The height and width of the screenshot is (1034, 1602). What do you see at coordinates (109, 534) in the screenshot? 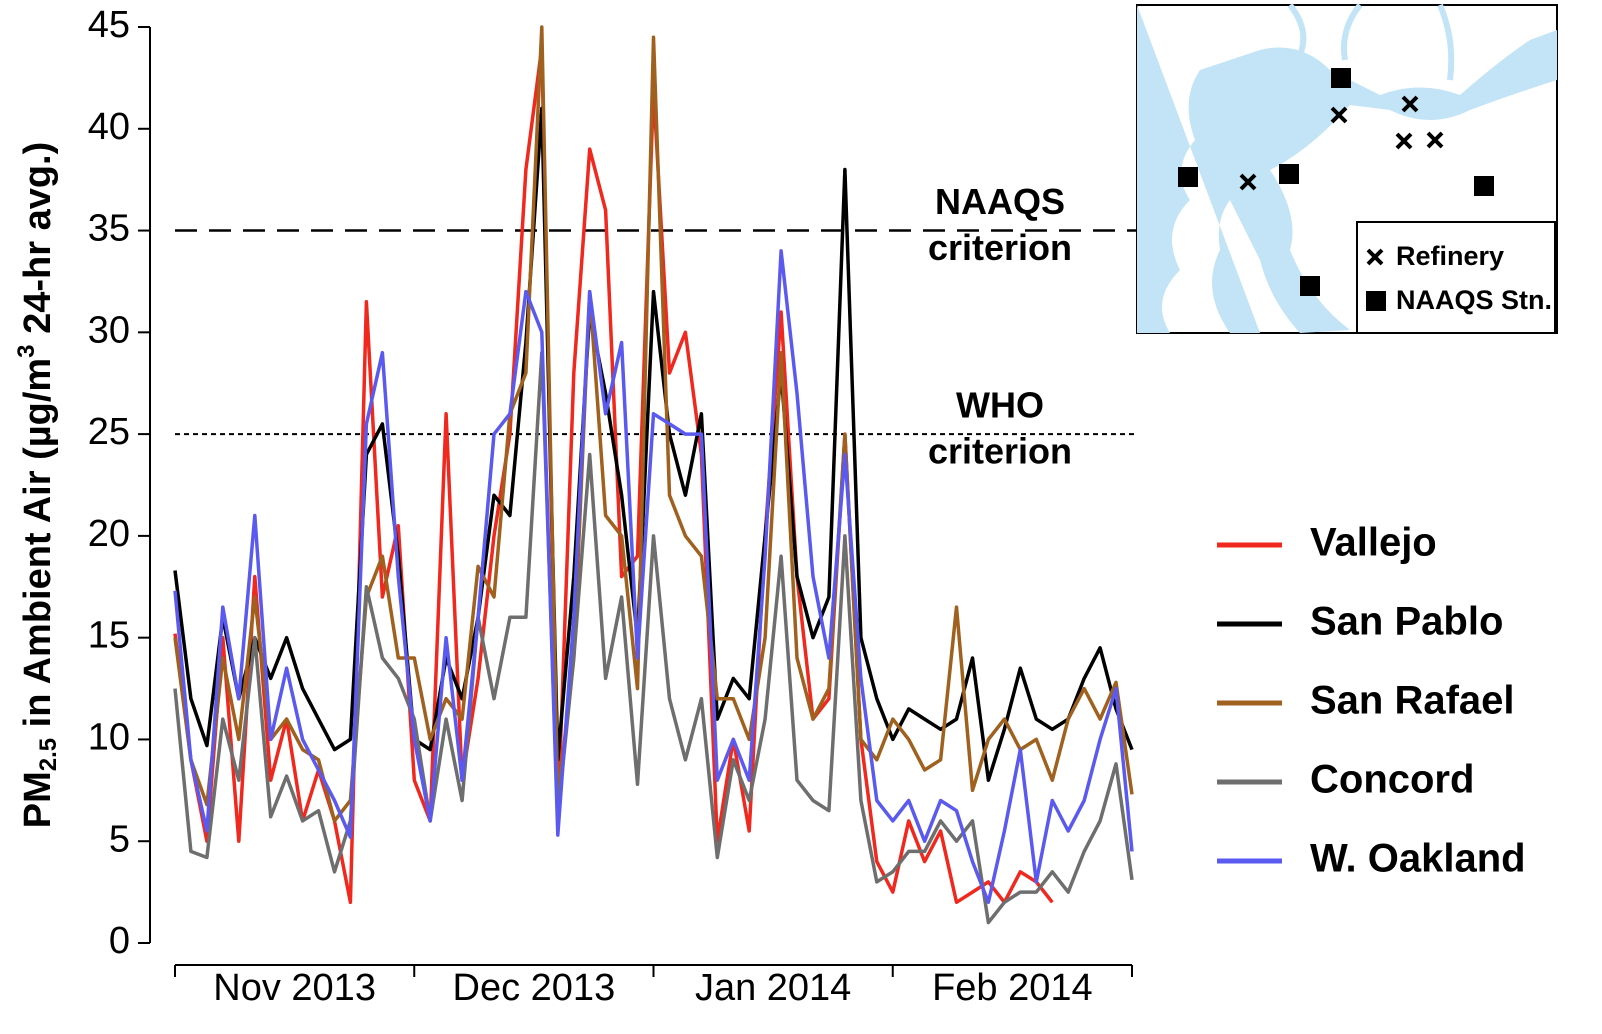
I see `y-tick-label: 20` at bounding box center [109, 534].